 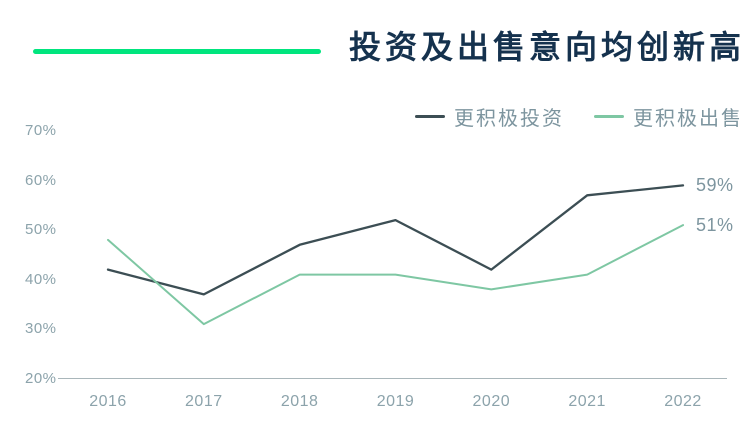 I want to click on x-axis-tick-label: 2017, so click(x=204, y=401).